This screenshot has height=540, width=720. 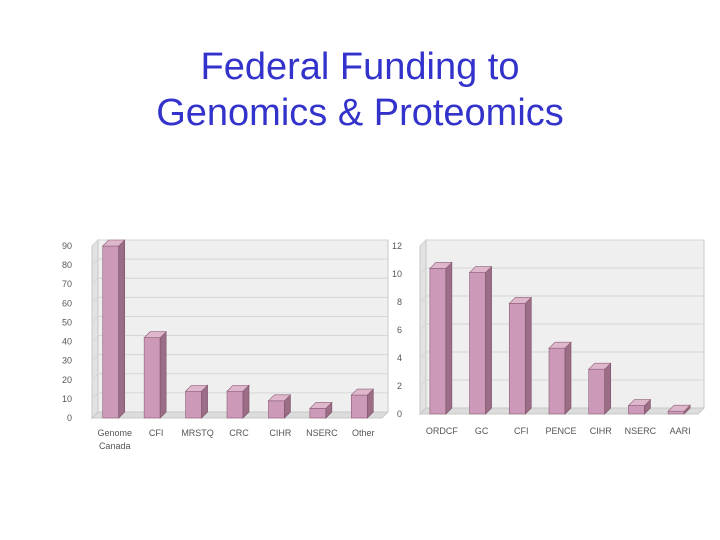 I want to click on genomics-bar-other, so click(x=362, y=403).